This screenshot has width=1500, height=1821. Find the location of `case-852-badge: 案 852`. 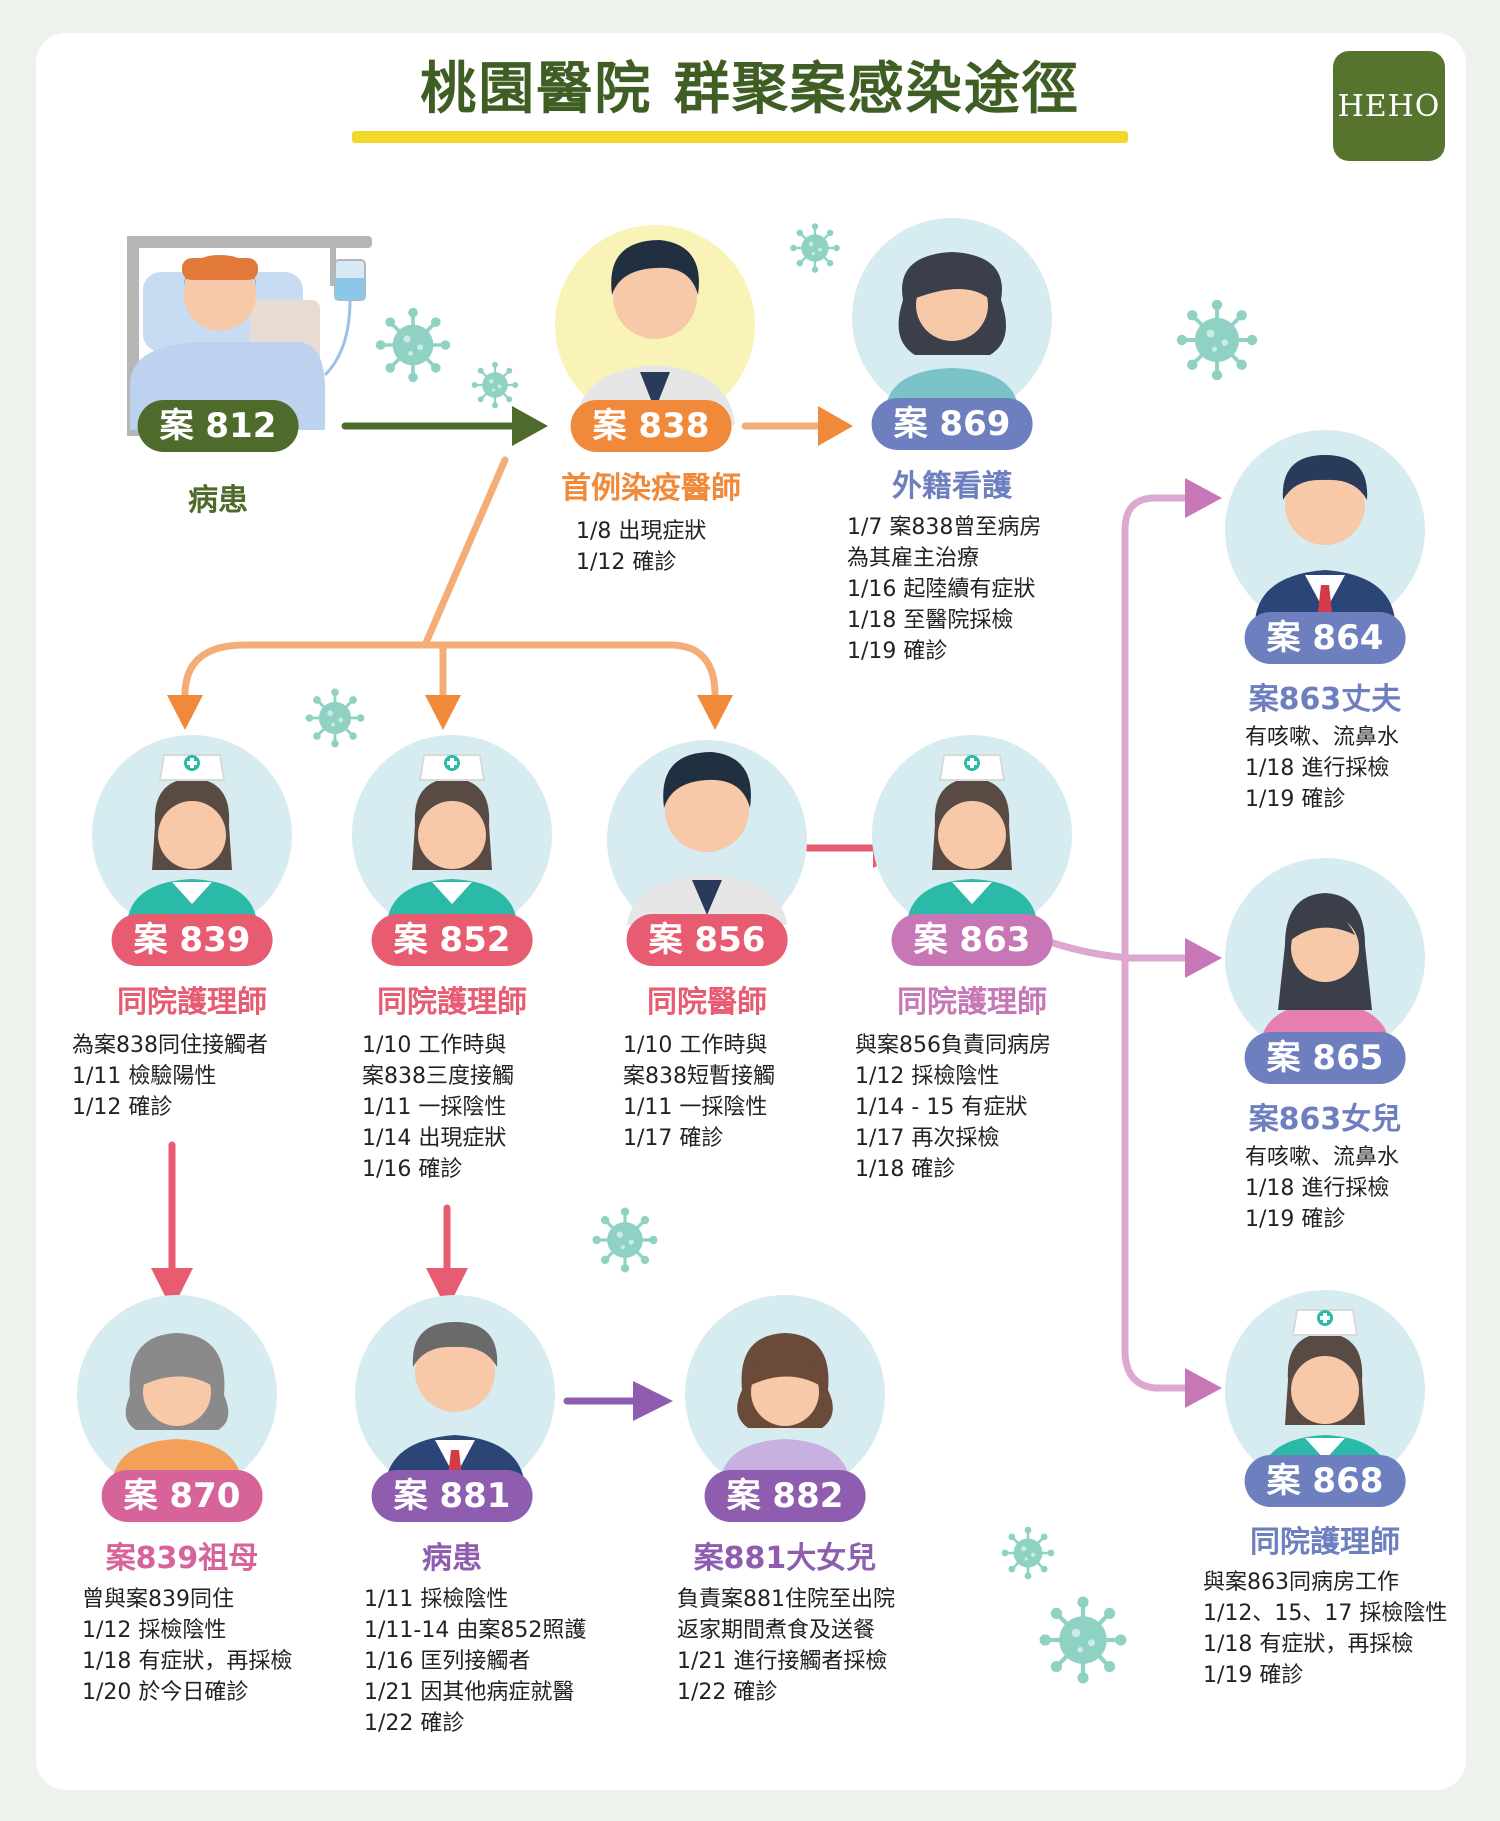

case-852-badge: 案 852 is located at coordinates (452, 940).